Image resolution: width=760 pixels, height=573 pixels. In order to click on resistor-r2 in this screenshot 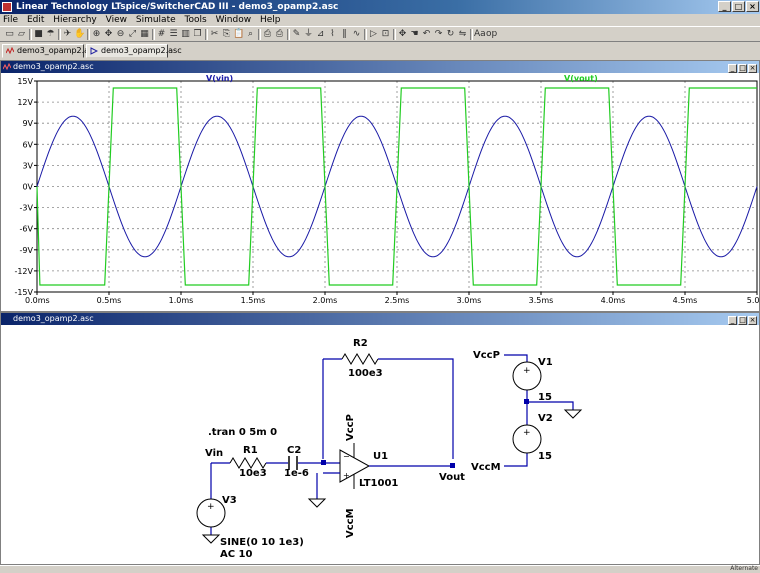, I will do `click(360, 359)`.